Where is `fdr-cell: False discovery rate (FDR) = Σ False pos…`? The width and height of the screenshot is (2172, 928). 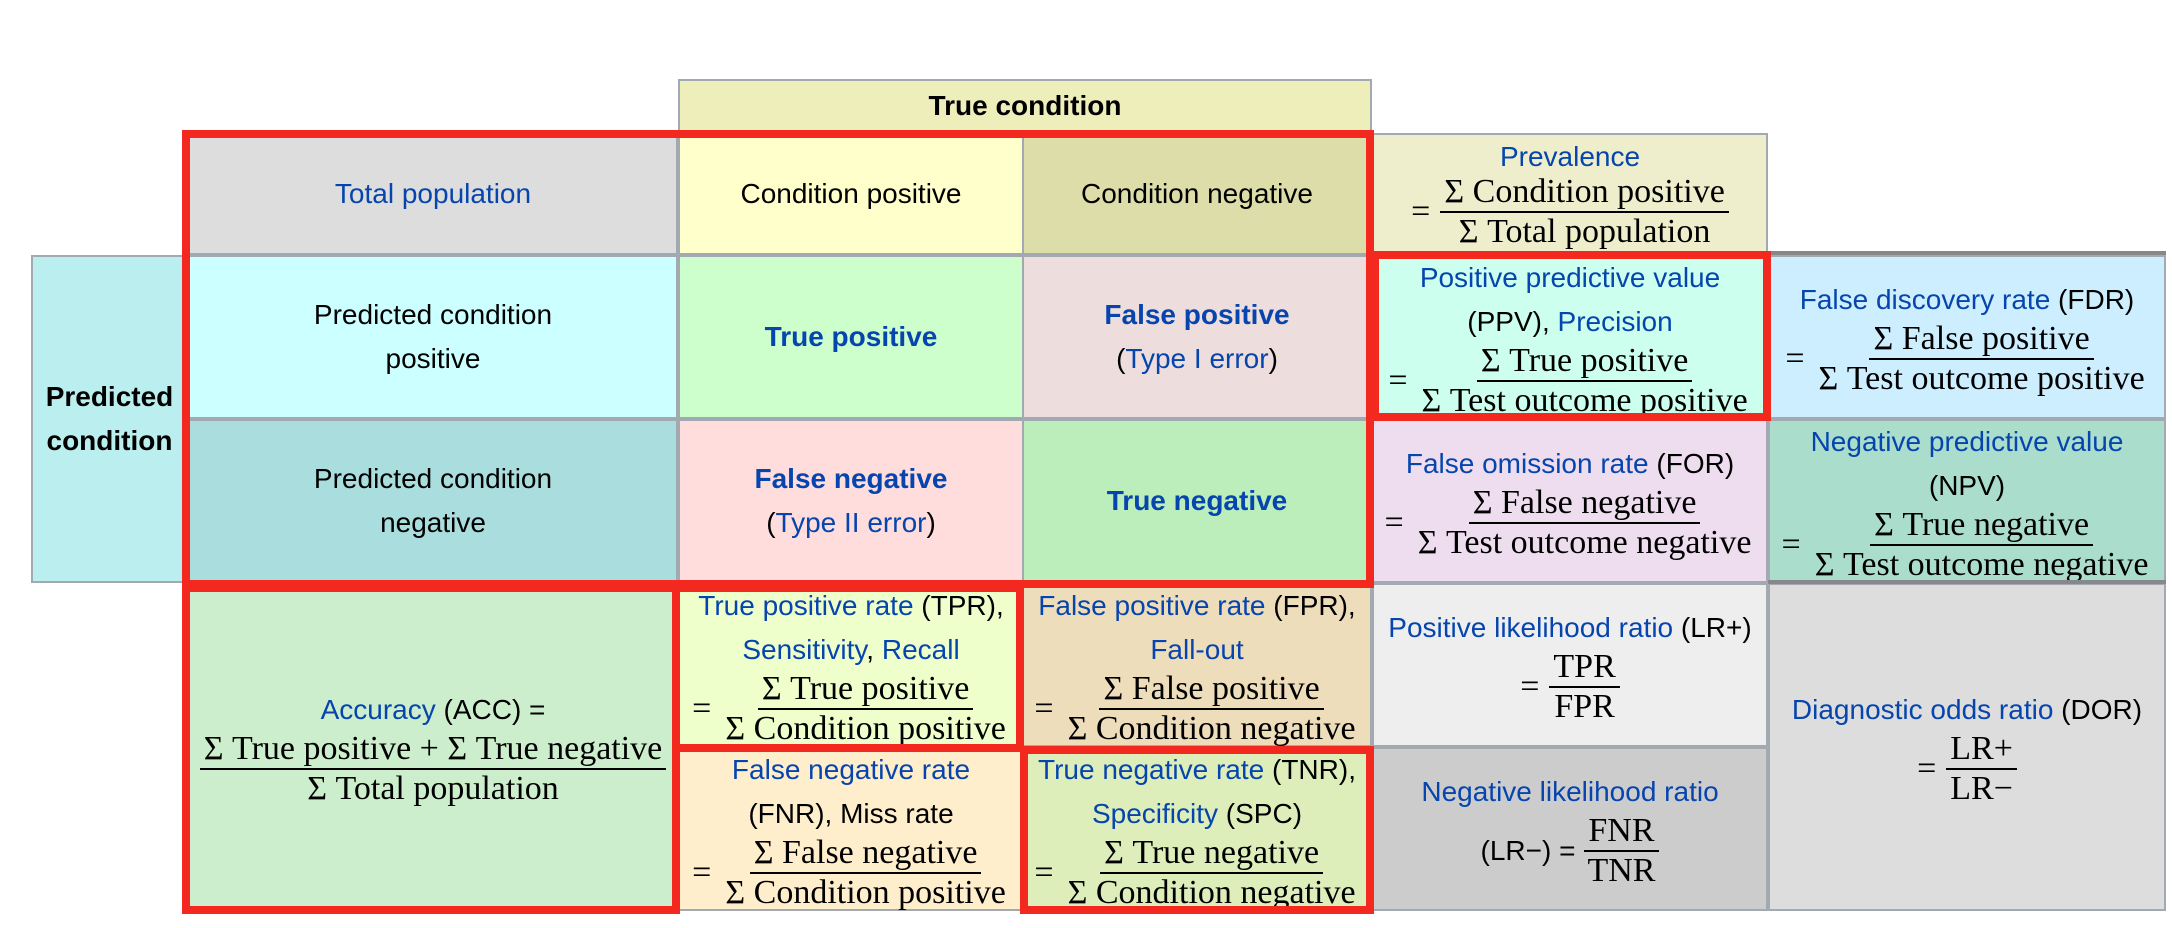 fdr-cell: False discovery rate (FDR) = Σ False pos… is located at coordinates (1967, 337).